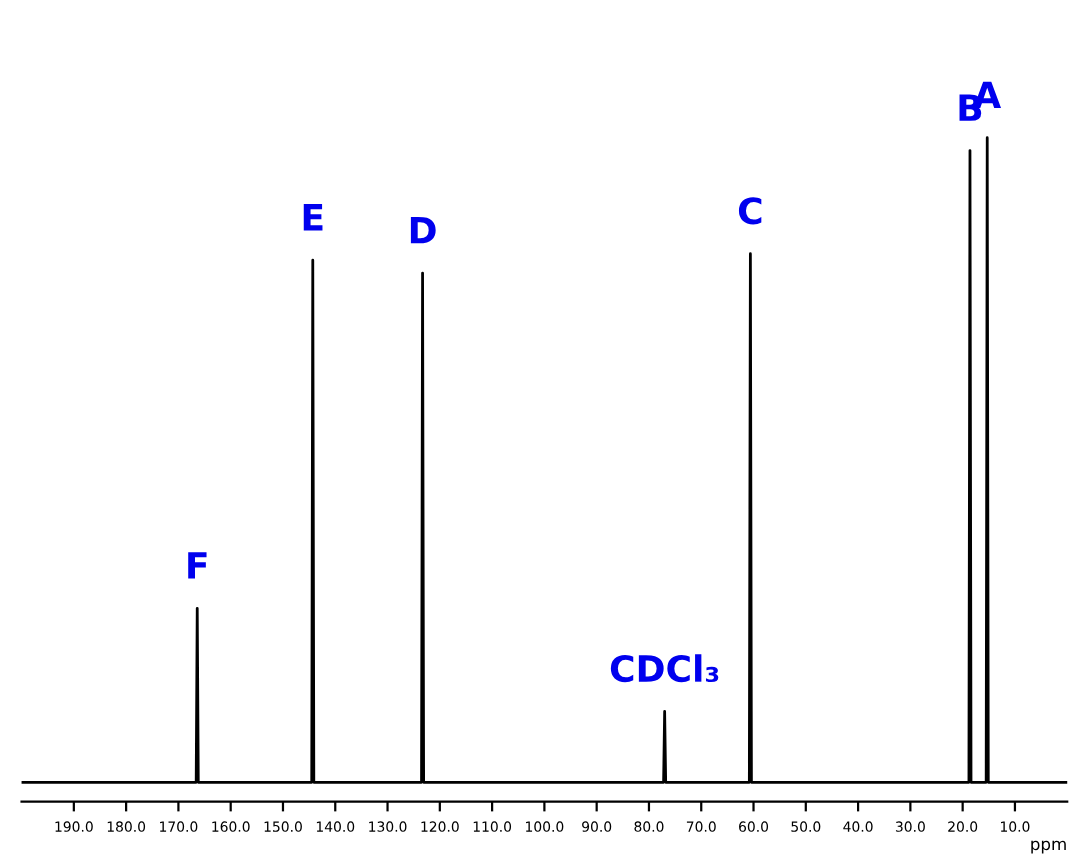  Describe the element at coordinates (1048, 847) in the screenshot. I see `x-axis-title: ppm` at that location.